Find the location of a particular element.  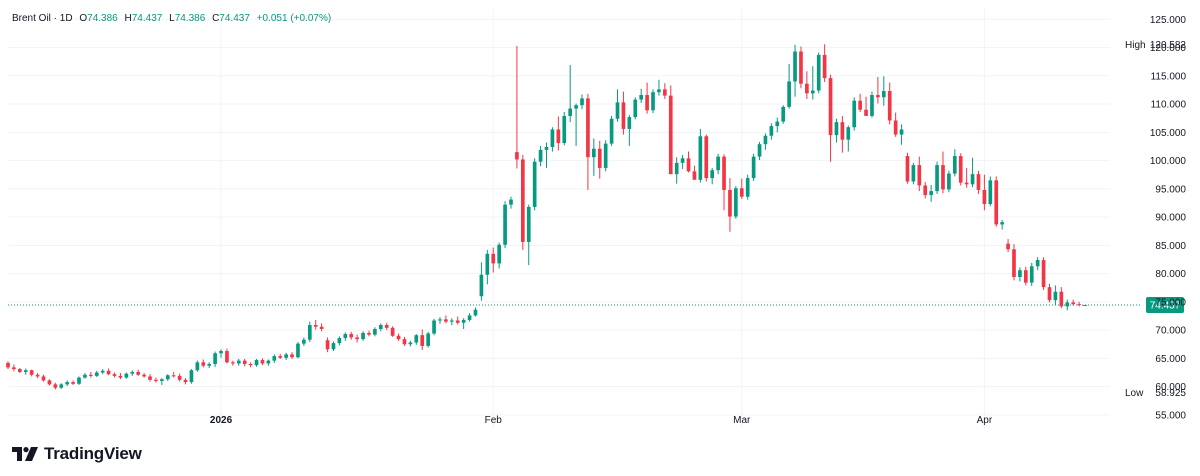

x-tick-label: Feb is located at coordinates (494, 420).